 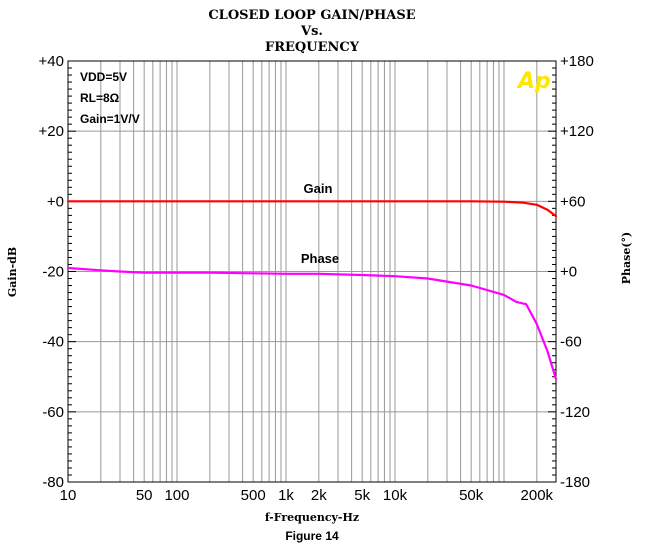 What do you see at coordinates (53, 412) in the screenshot?
I see `y-tick-label: -60` at bounding box center [53, 412].